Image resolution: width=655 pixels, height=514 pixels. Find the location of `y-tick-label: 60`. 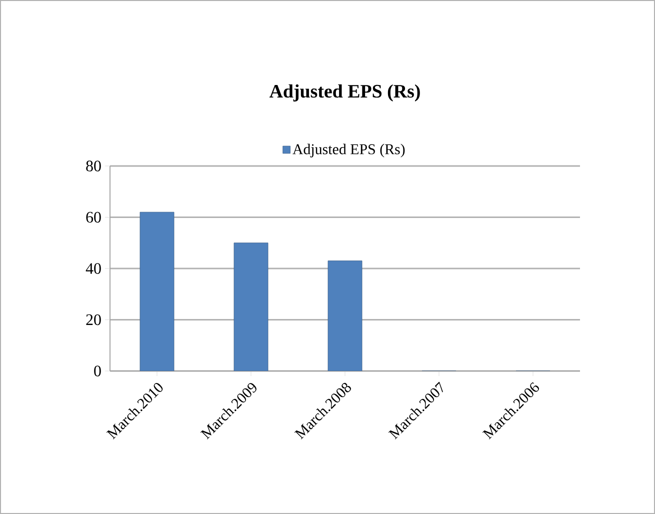

y-tick-label: 60 is located at coordinates (93, 217).